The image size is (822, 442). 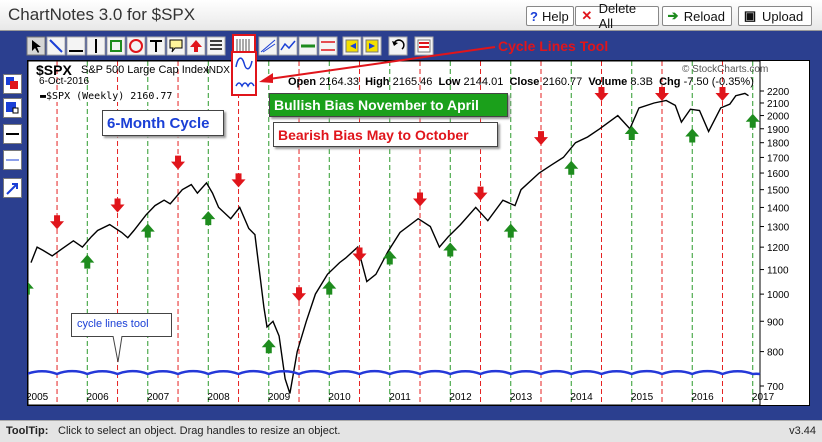 I want to click on undo-tool, so click(x=398, y=46).